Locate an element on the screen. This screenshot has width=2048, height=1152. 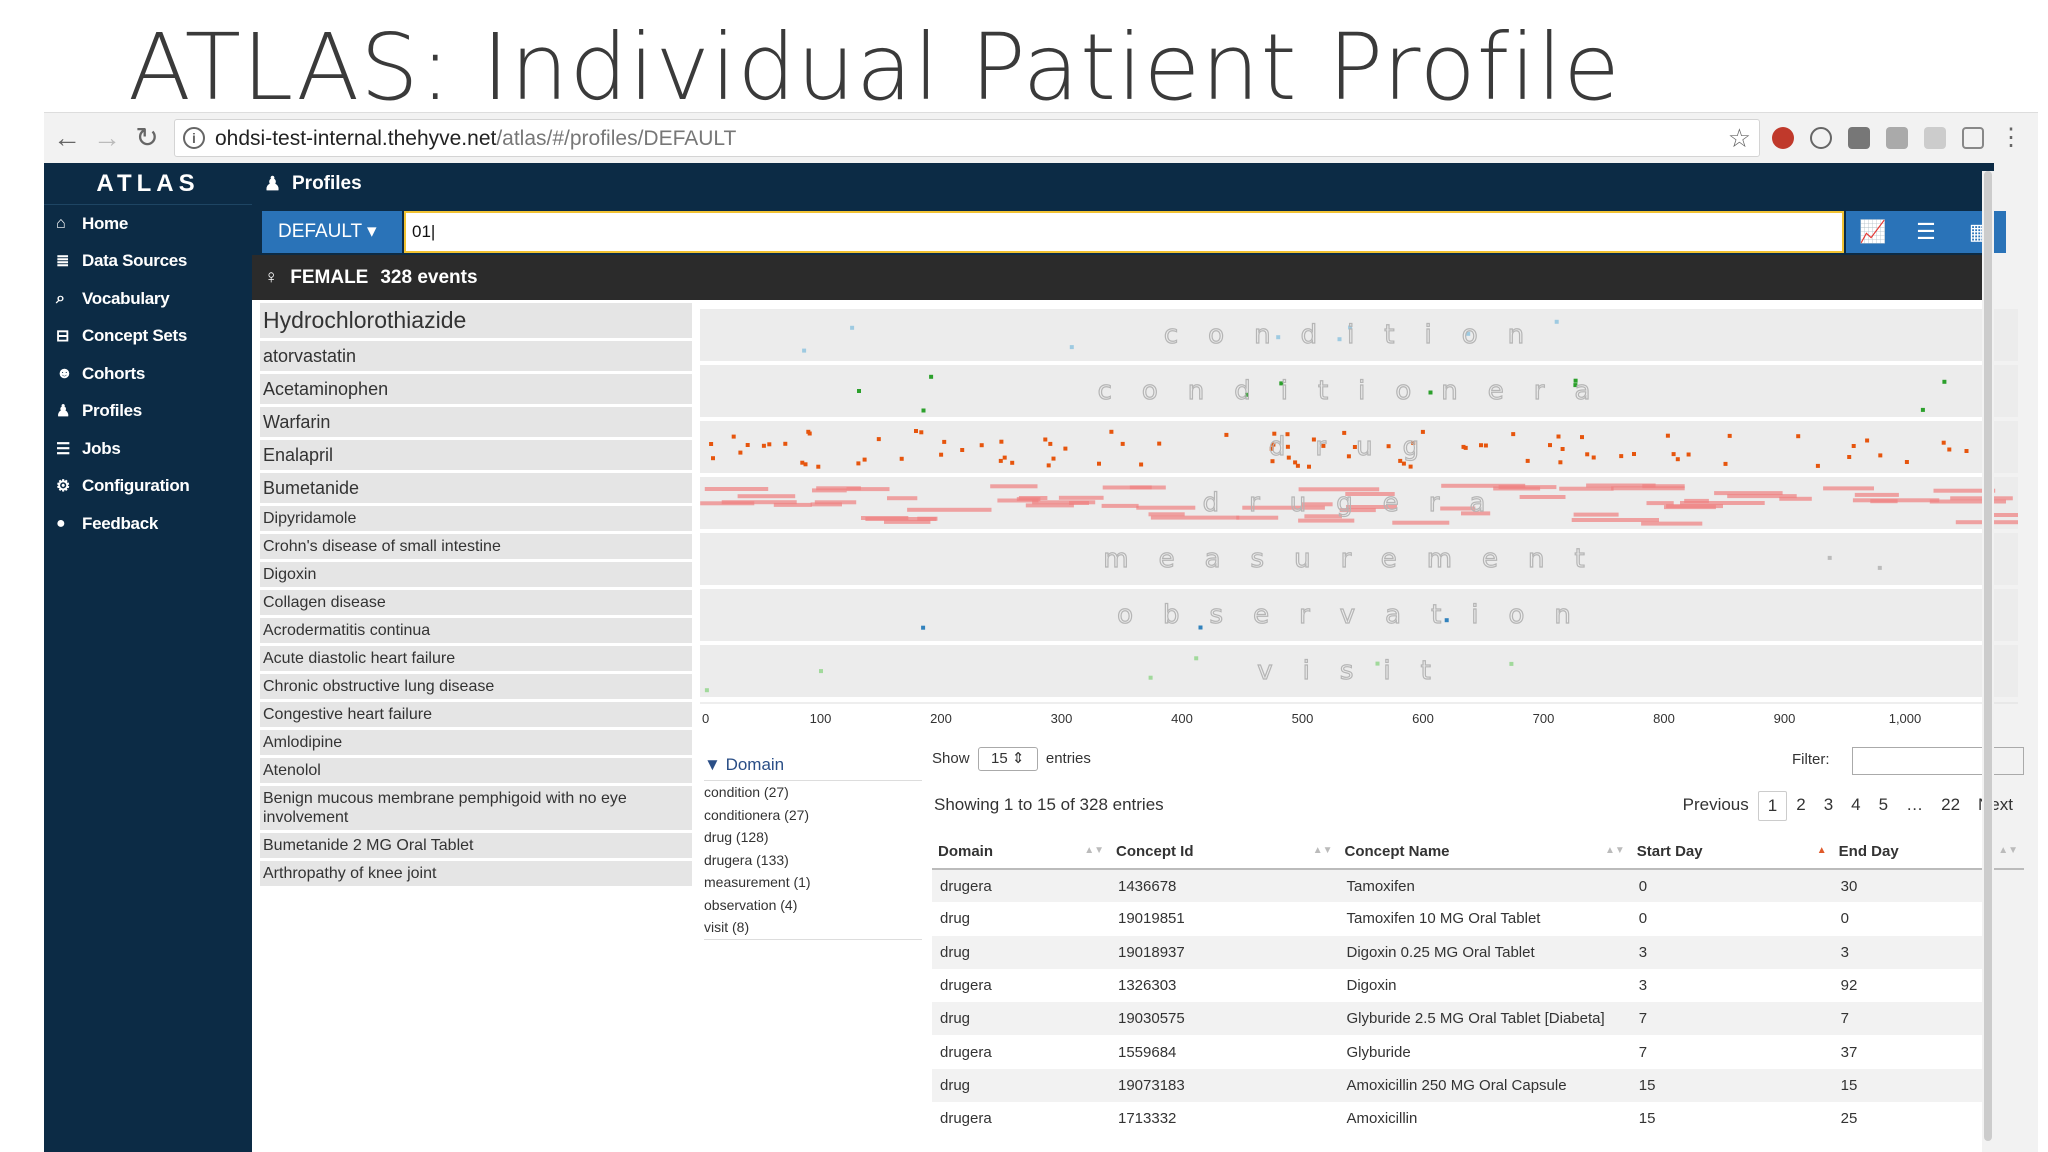
concept-item: Congestive heart failure is located at coordinates (476, 716).